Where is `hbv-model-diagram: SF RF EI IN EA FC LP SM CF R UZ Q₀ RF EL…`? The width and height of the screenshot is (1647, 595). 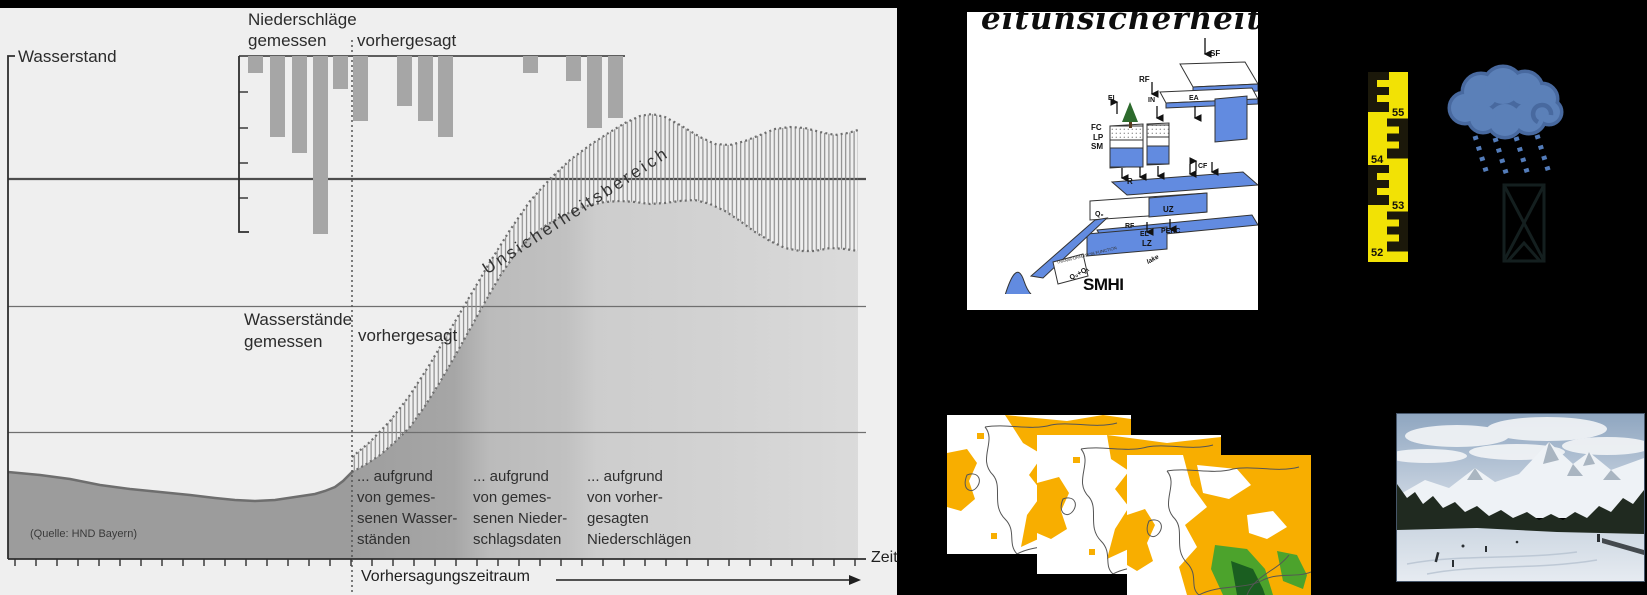
hbv-model-diagram: SF RF EI IN EA FC LP SM CF R UZ Q₀ RF EL… is located at coordinates (1131, 166).